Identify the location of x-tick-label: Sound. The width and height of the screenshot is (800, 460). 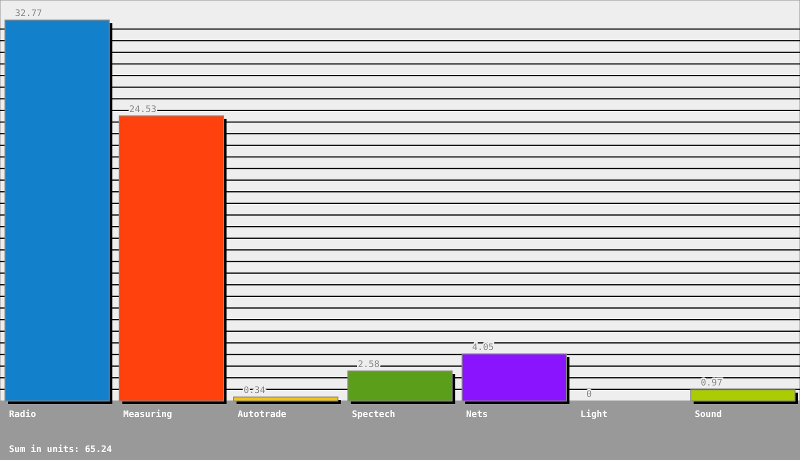
(708, 415).